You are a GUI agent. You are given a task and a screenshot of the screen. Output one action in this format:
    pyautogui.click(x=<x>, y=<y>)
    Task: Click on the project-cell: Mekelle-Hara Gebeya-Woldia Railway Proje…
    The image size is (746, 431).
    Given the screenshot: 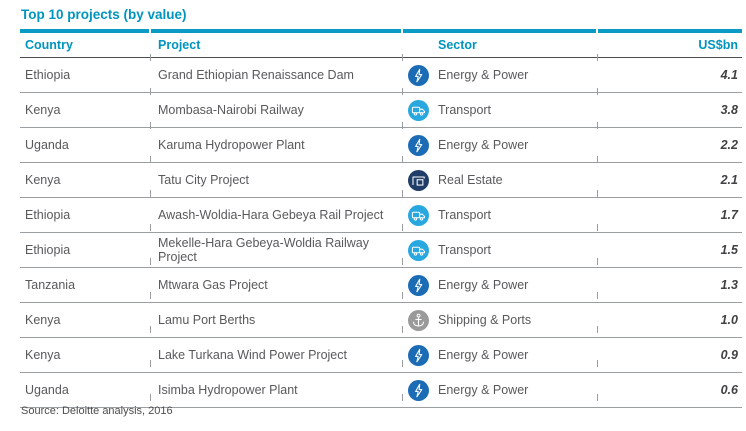 What is the action you would take?
    pyautogui.click(x=263, y=250)
    